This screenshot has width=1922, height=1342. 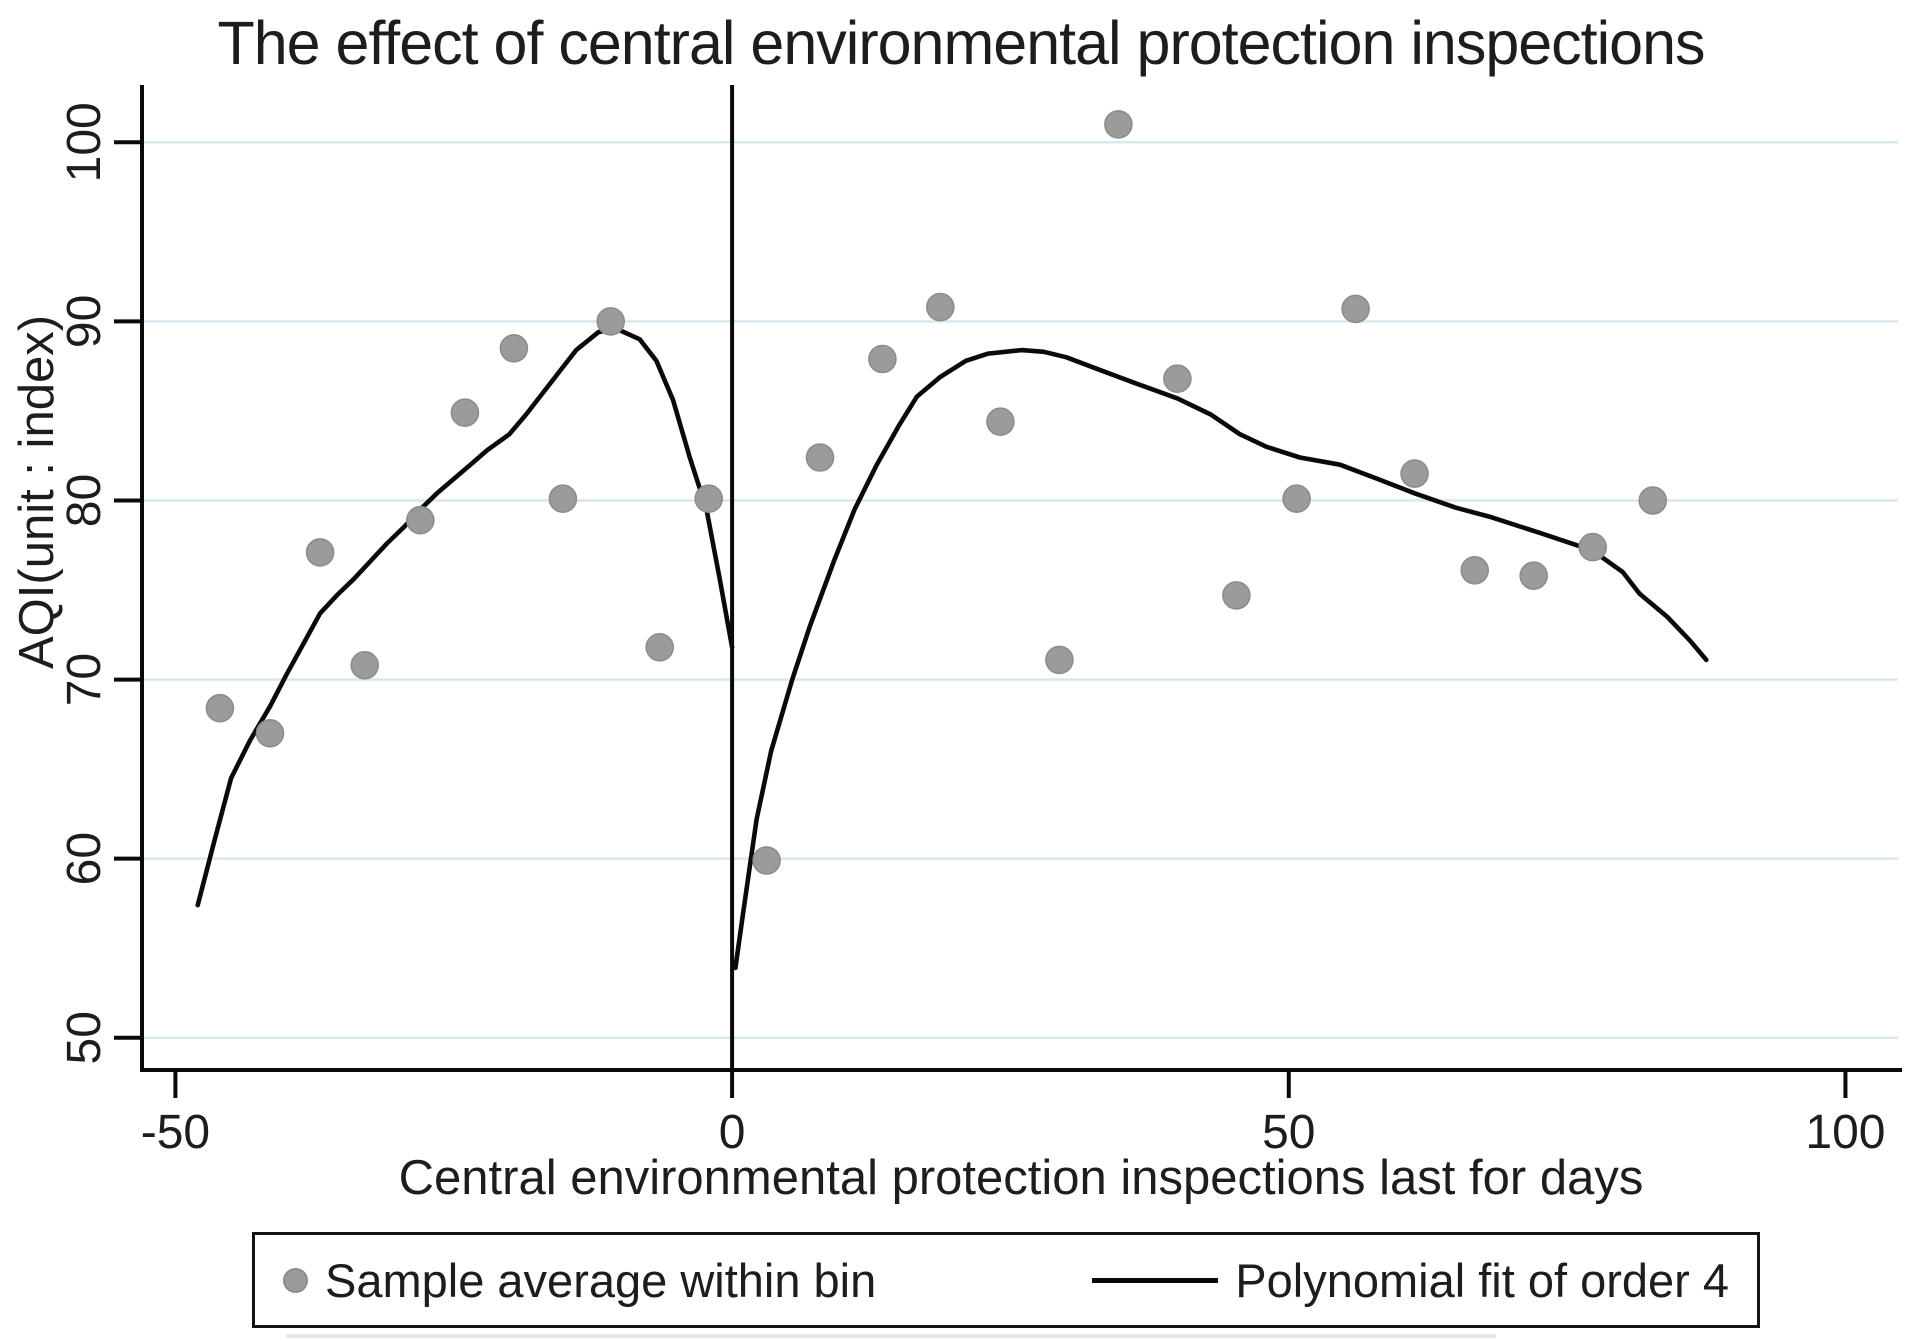 What do you see at coordinates (601, 1280) in the screenshot?
I see `legend-label: Sample average within bin` at bounding box center [601, 1280].